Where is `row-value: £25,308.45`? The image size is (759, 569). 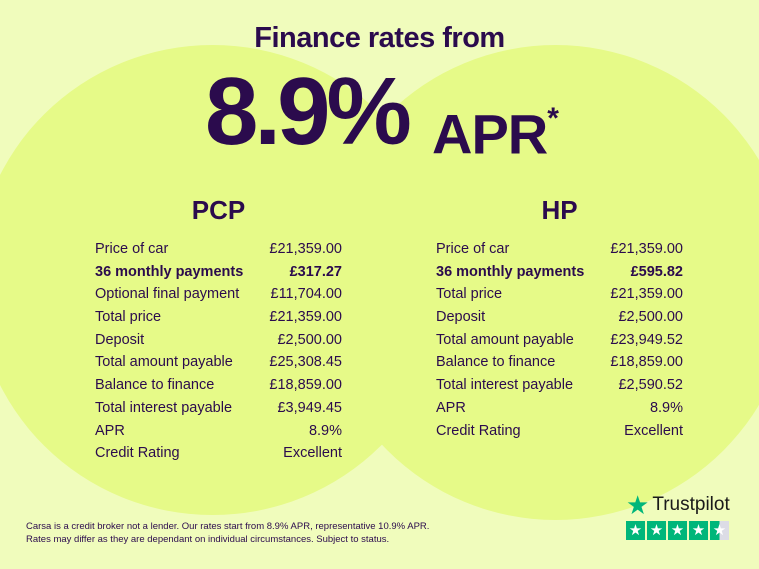 row-value: £25,308.45 is located at coordinates (305, 362).